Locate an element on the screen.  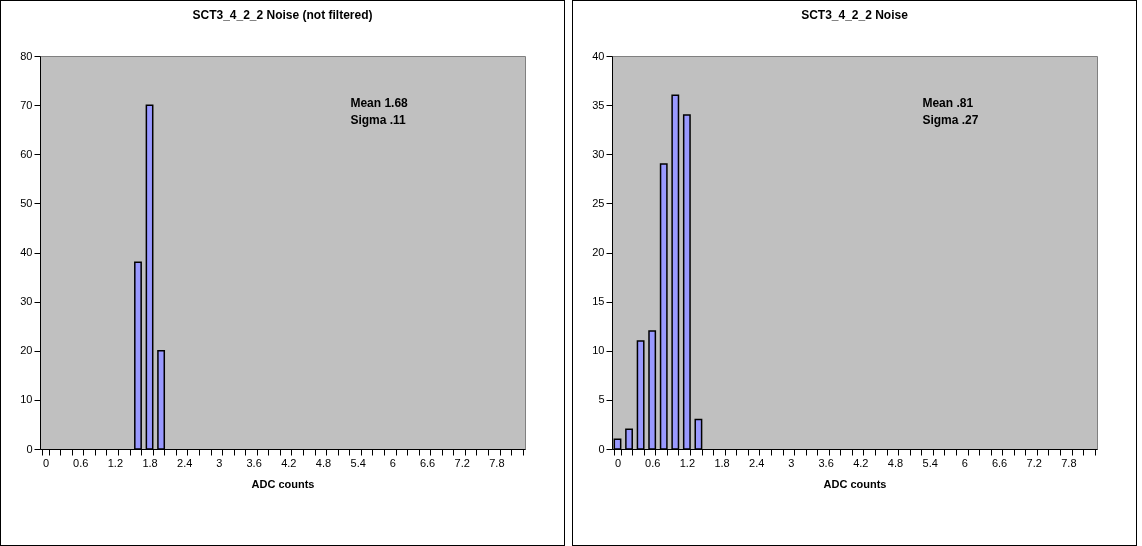
annotation: Mean 1.68 is located at coordinates (379, 103).